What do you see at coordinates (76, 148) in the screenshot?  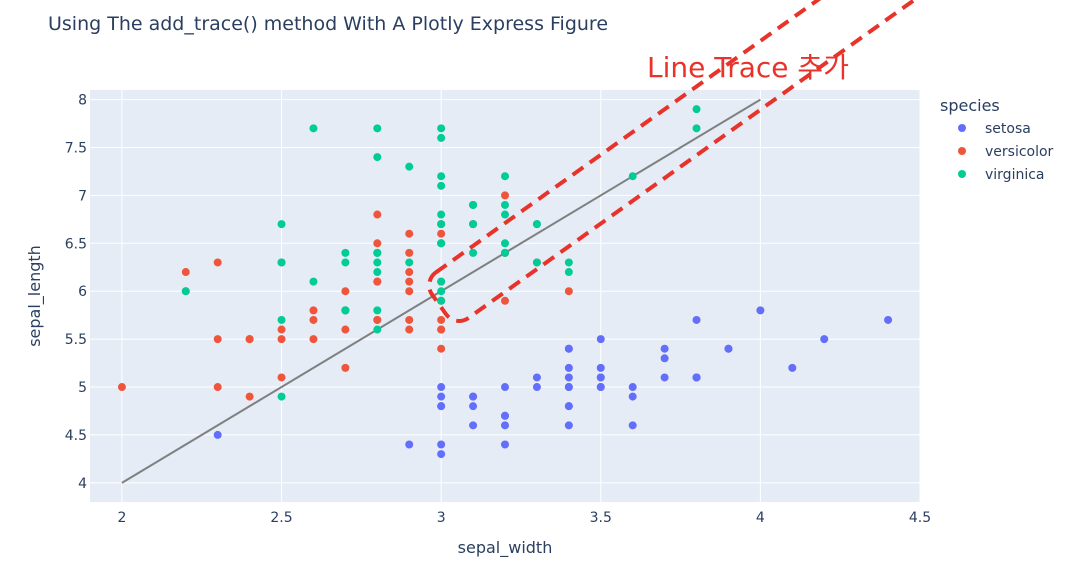 I see `y-tick-label: 7.5` at bounding box center [76, 148].